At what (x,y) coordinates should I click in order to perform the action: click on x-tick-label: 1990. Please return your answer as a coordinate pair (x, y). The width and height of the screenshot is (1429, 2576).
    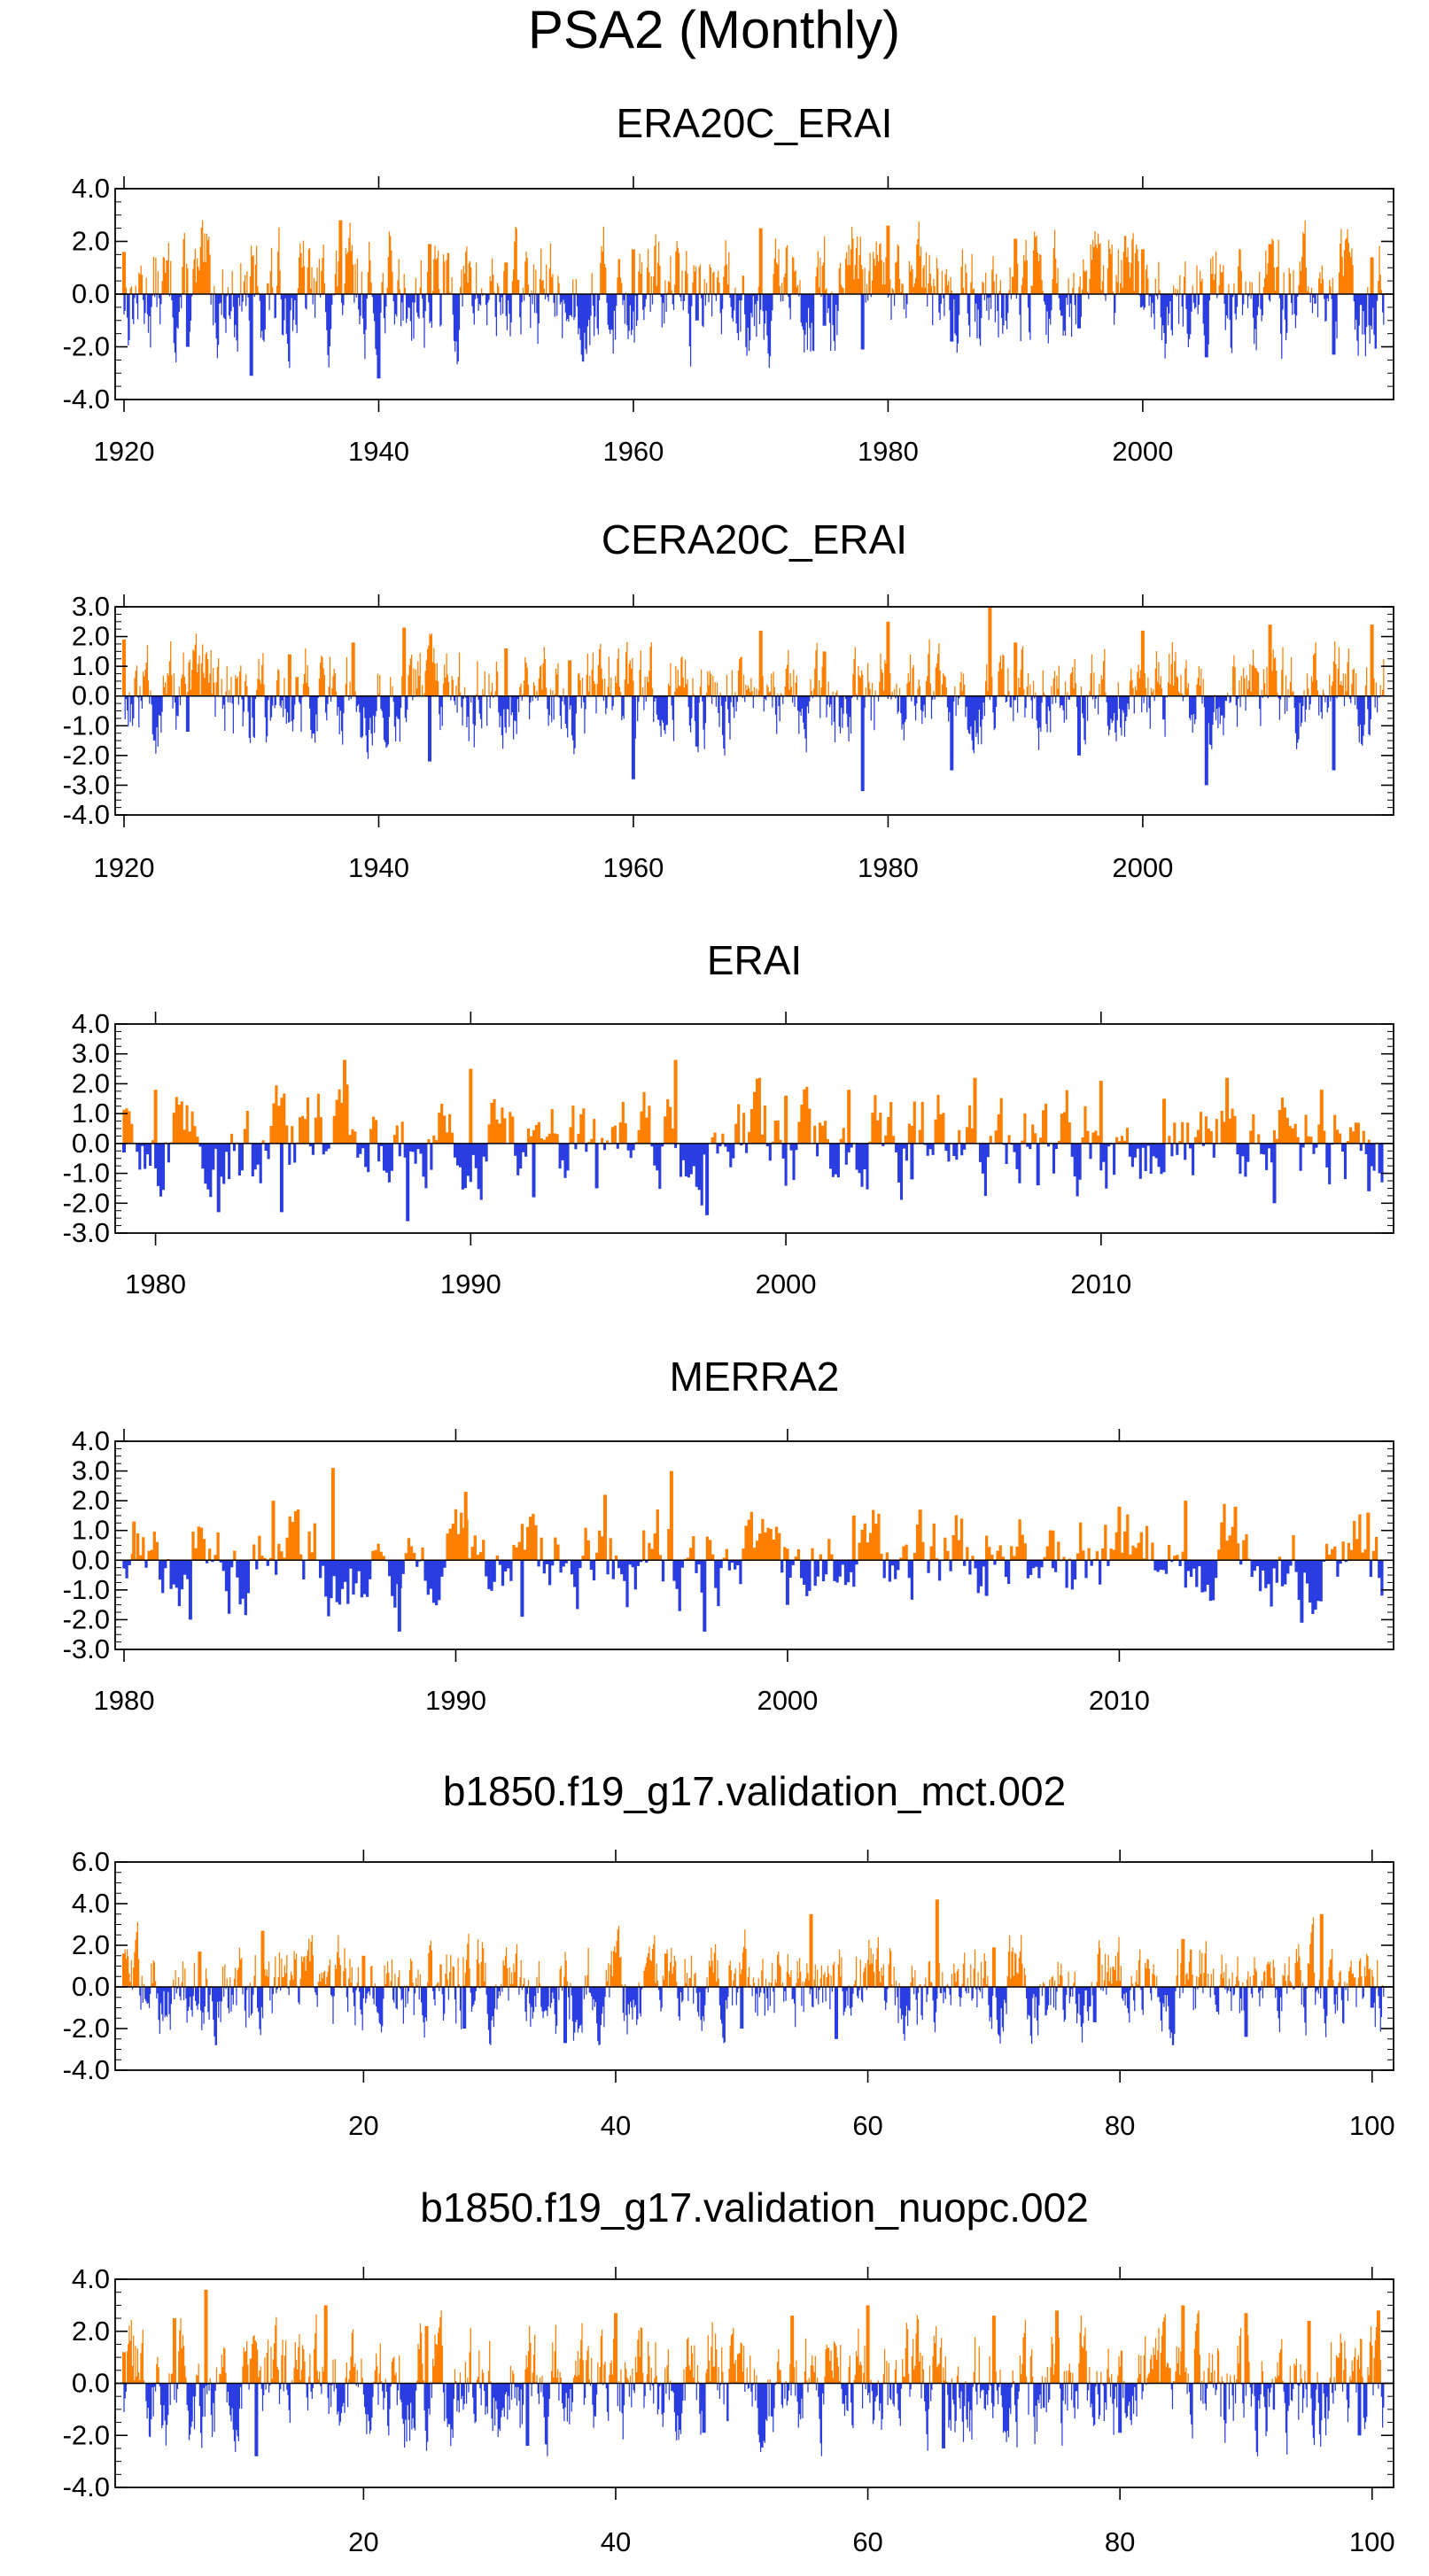
    Looking at the image, I should click on (456, 1700).